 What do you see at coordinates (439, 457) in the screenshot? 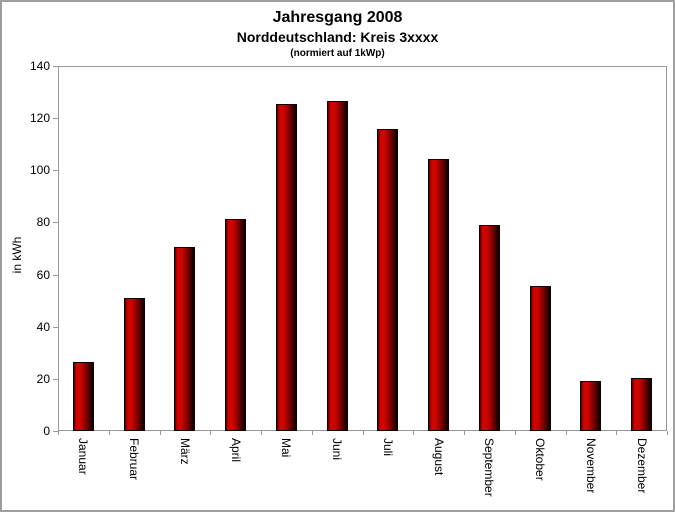
I see `x-axis-label-august: August` at bounding box center [439, 457].